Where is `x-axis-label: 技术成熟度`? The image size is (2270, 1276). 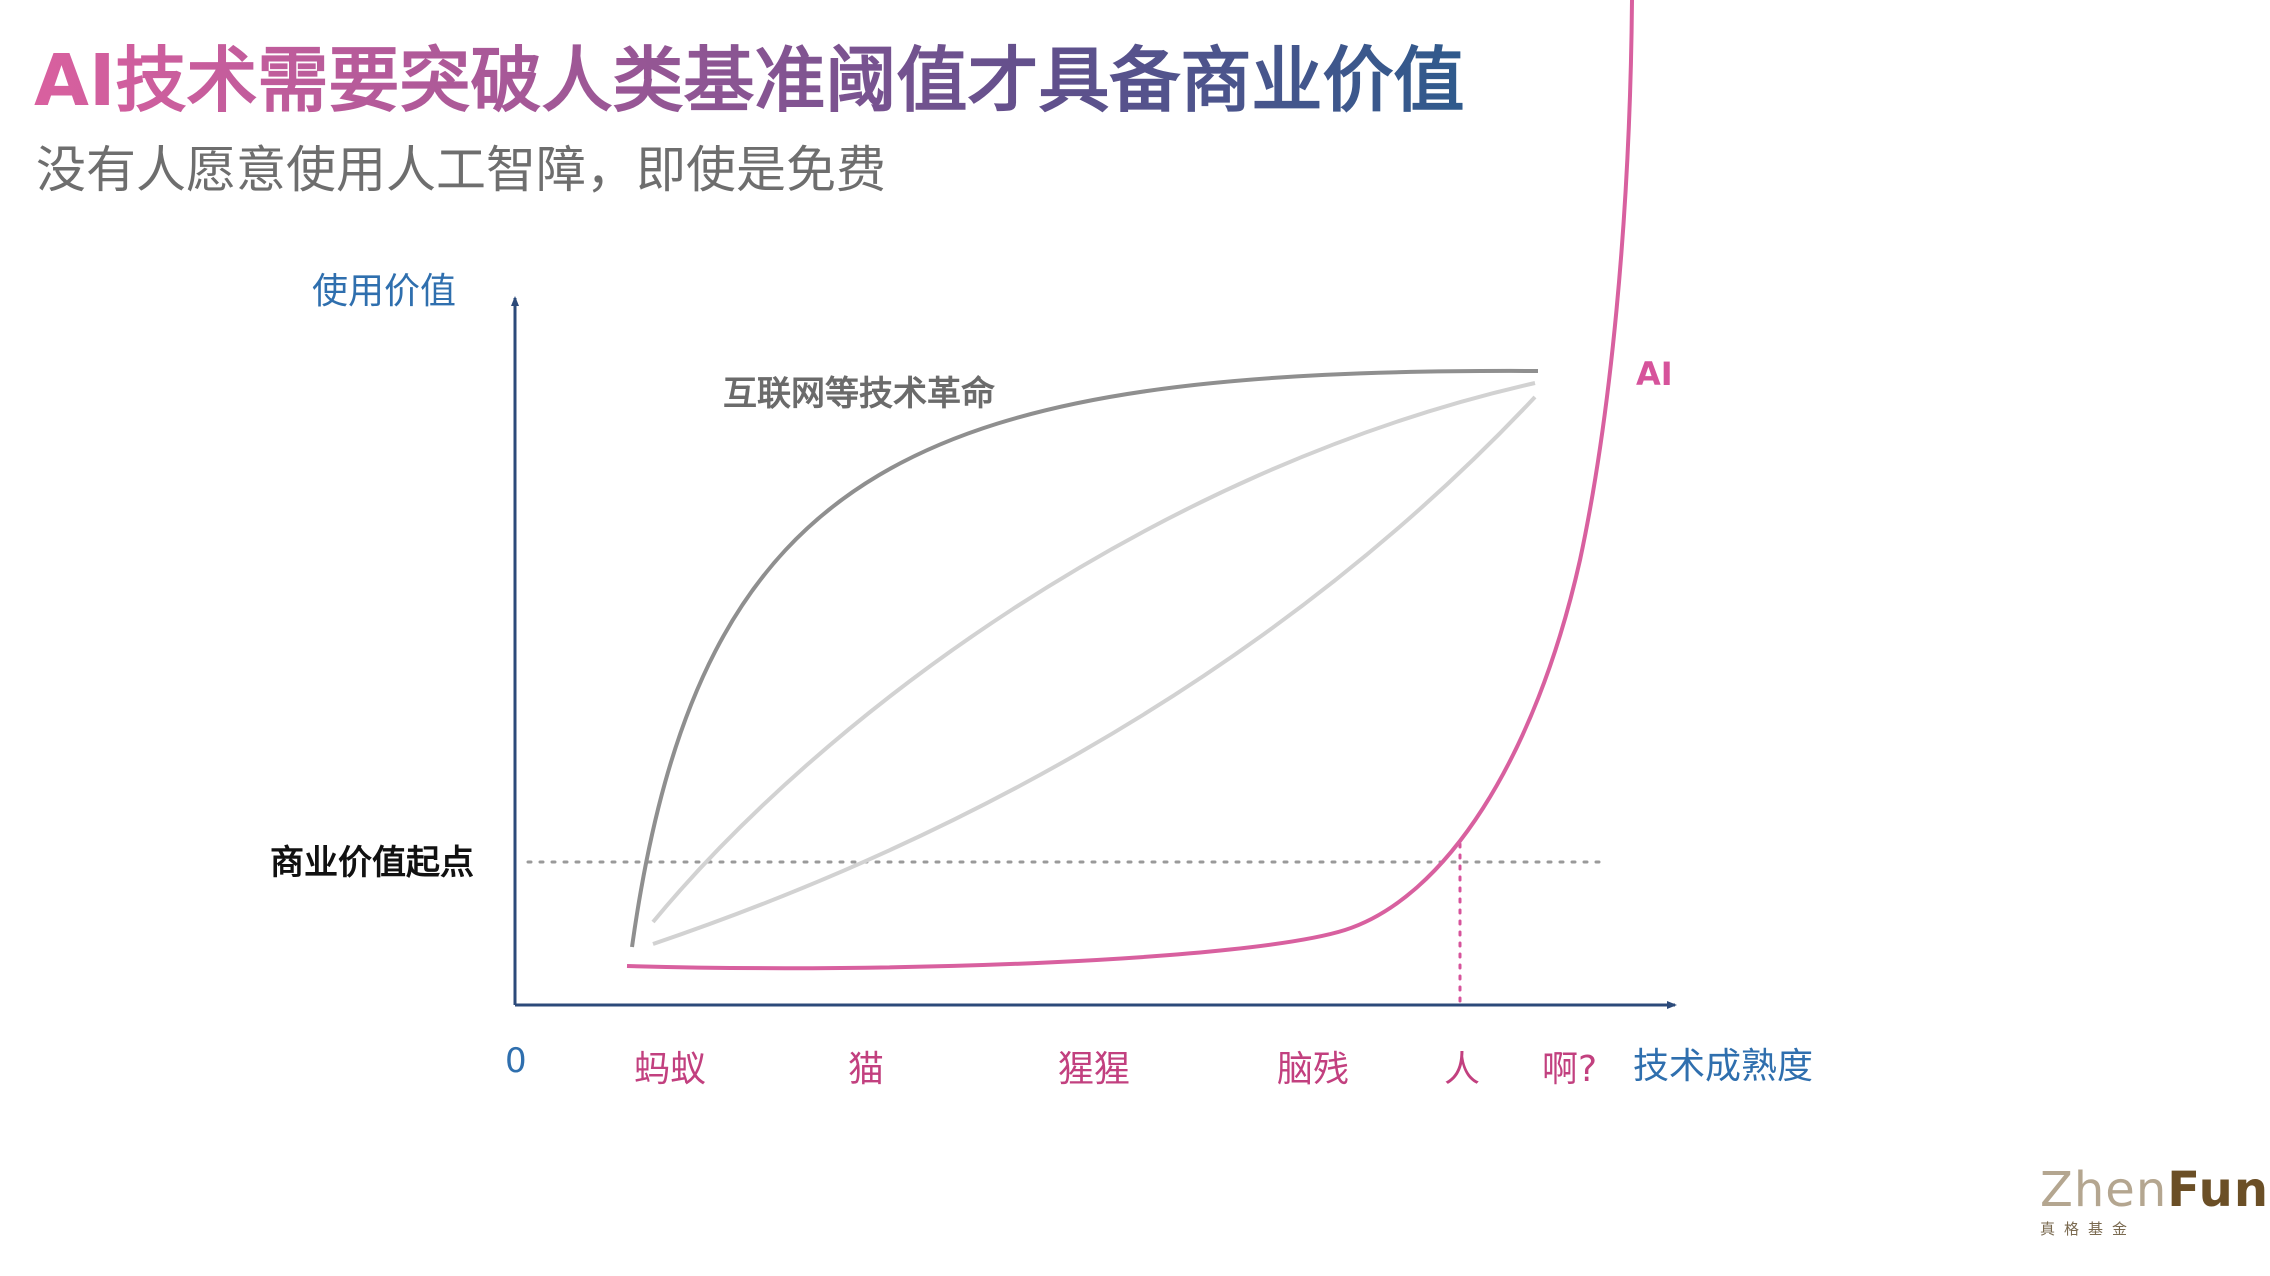 x-axis-label: 技术成熟度 is located at coordinates (1723, 1066).